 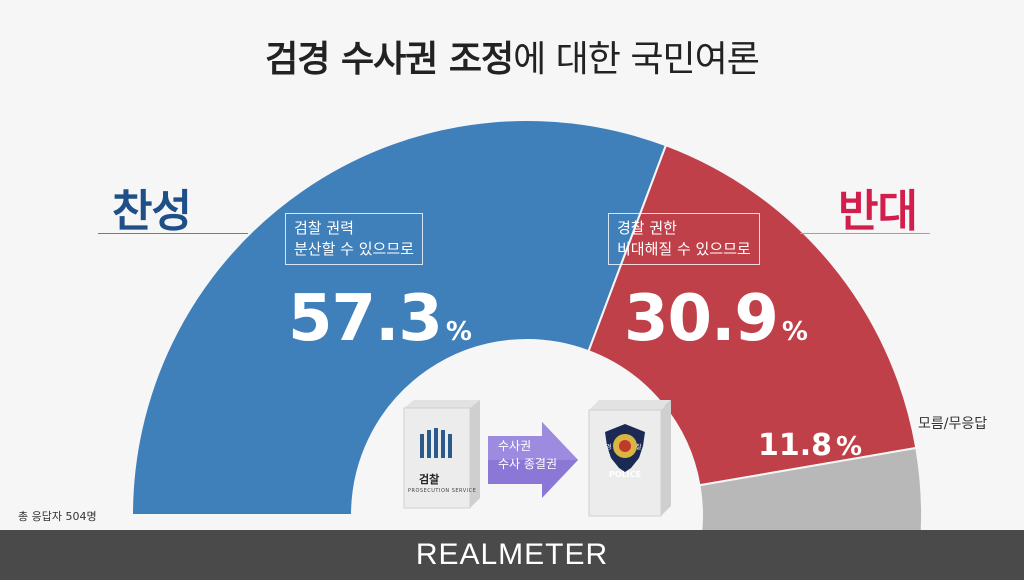 What do you see at coordinates (389, 59) in the screenshot?
I see `title-bold: 검경 수사권 조정` at bounding box center [389, 59].